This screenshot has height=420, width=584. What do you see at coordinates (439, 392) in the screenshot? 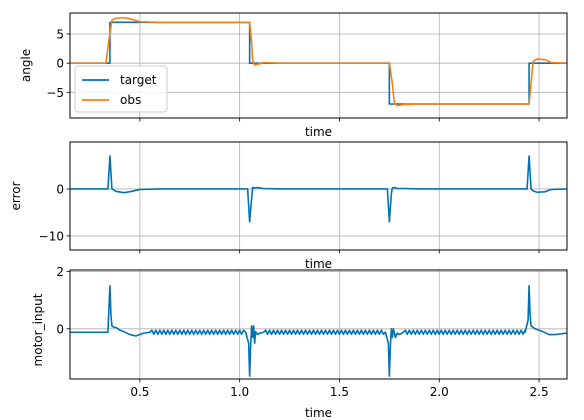
I see `motor-input-xtick-label: 2.0` at bounding box center [439, 392].